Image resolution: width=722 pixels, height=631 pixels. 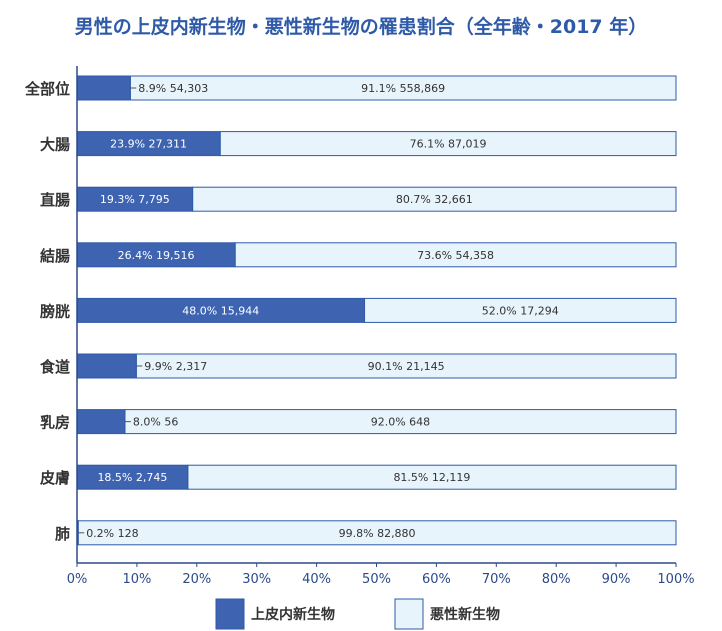 I want to click on data-label-malignant: 80.7% 32,661, so click(x=434, y=199).